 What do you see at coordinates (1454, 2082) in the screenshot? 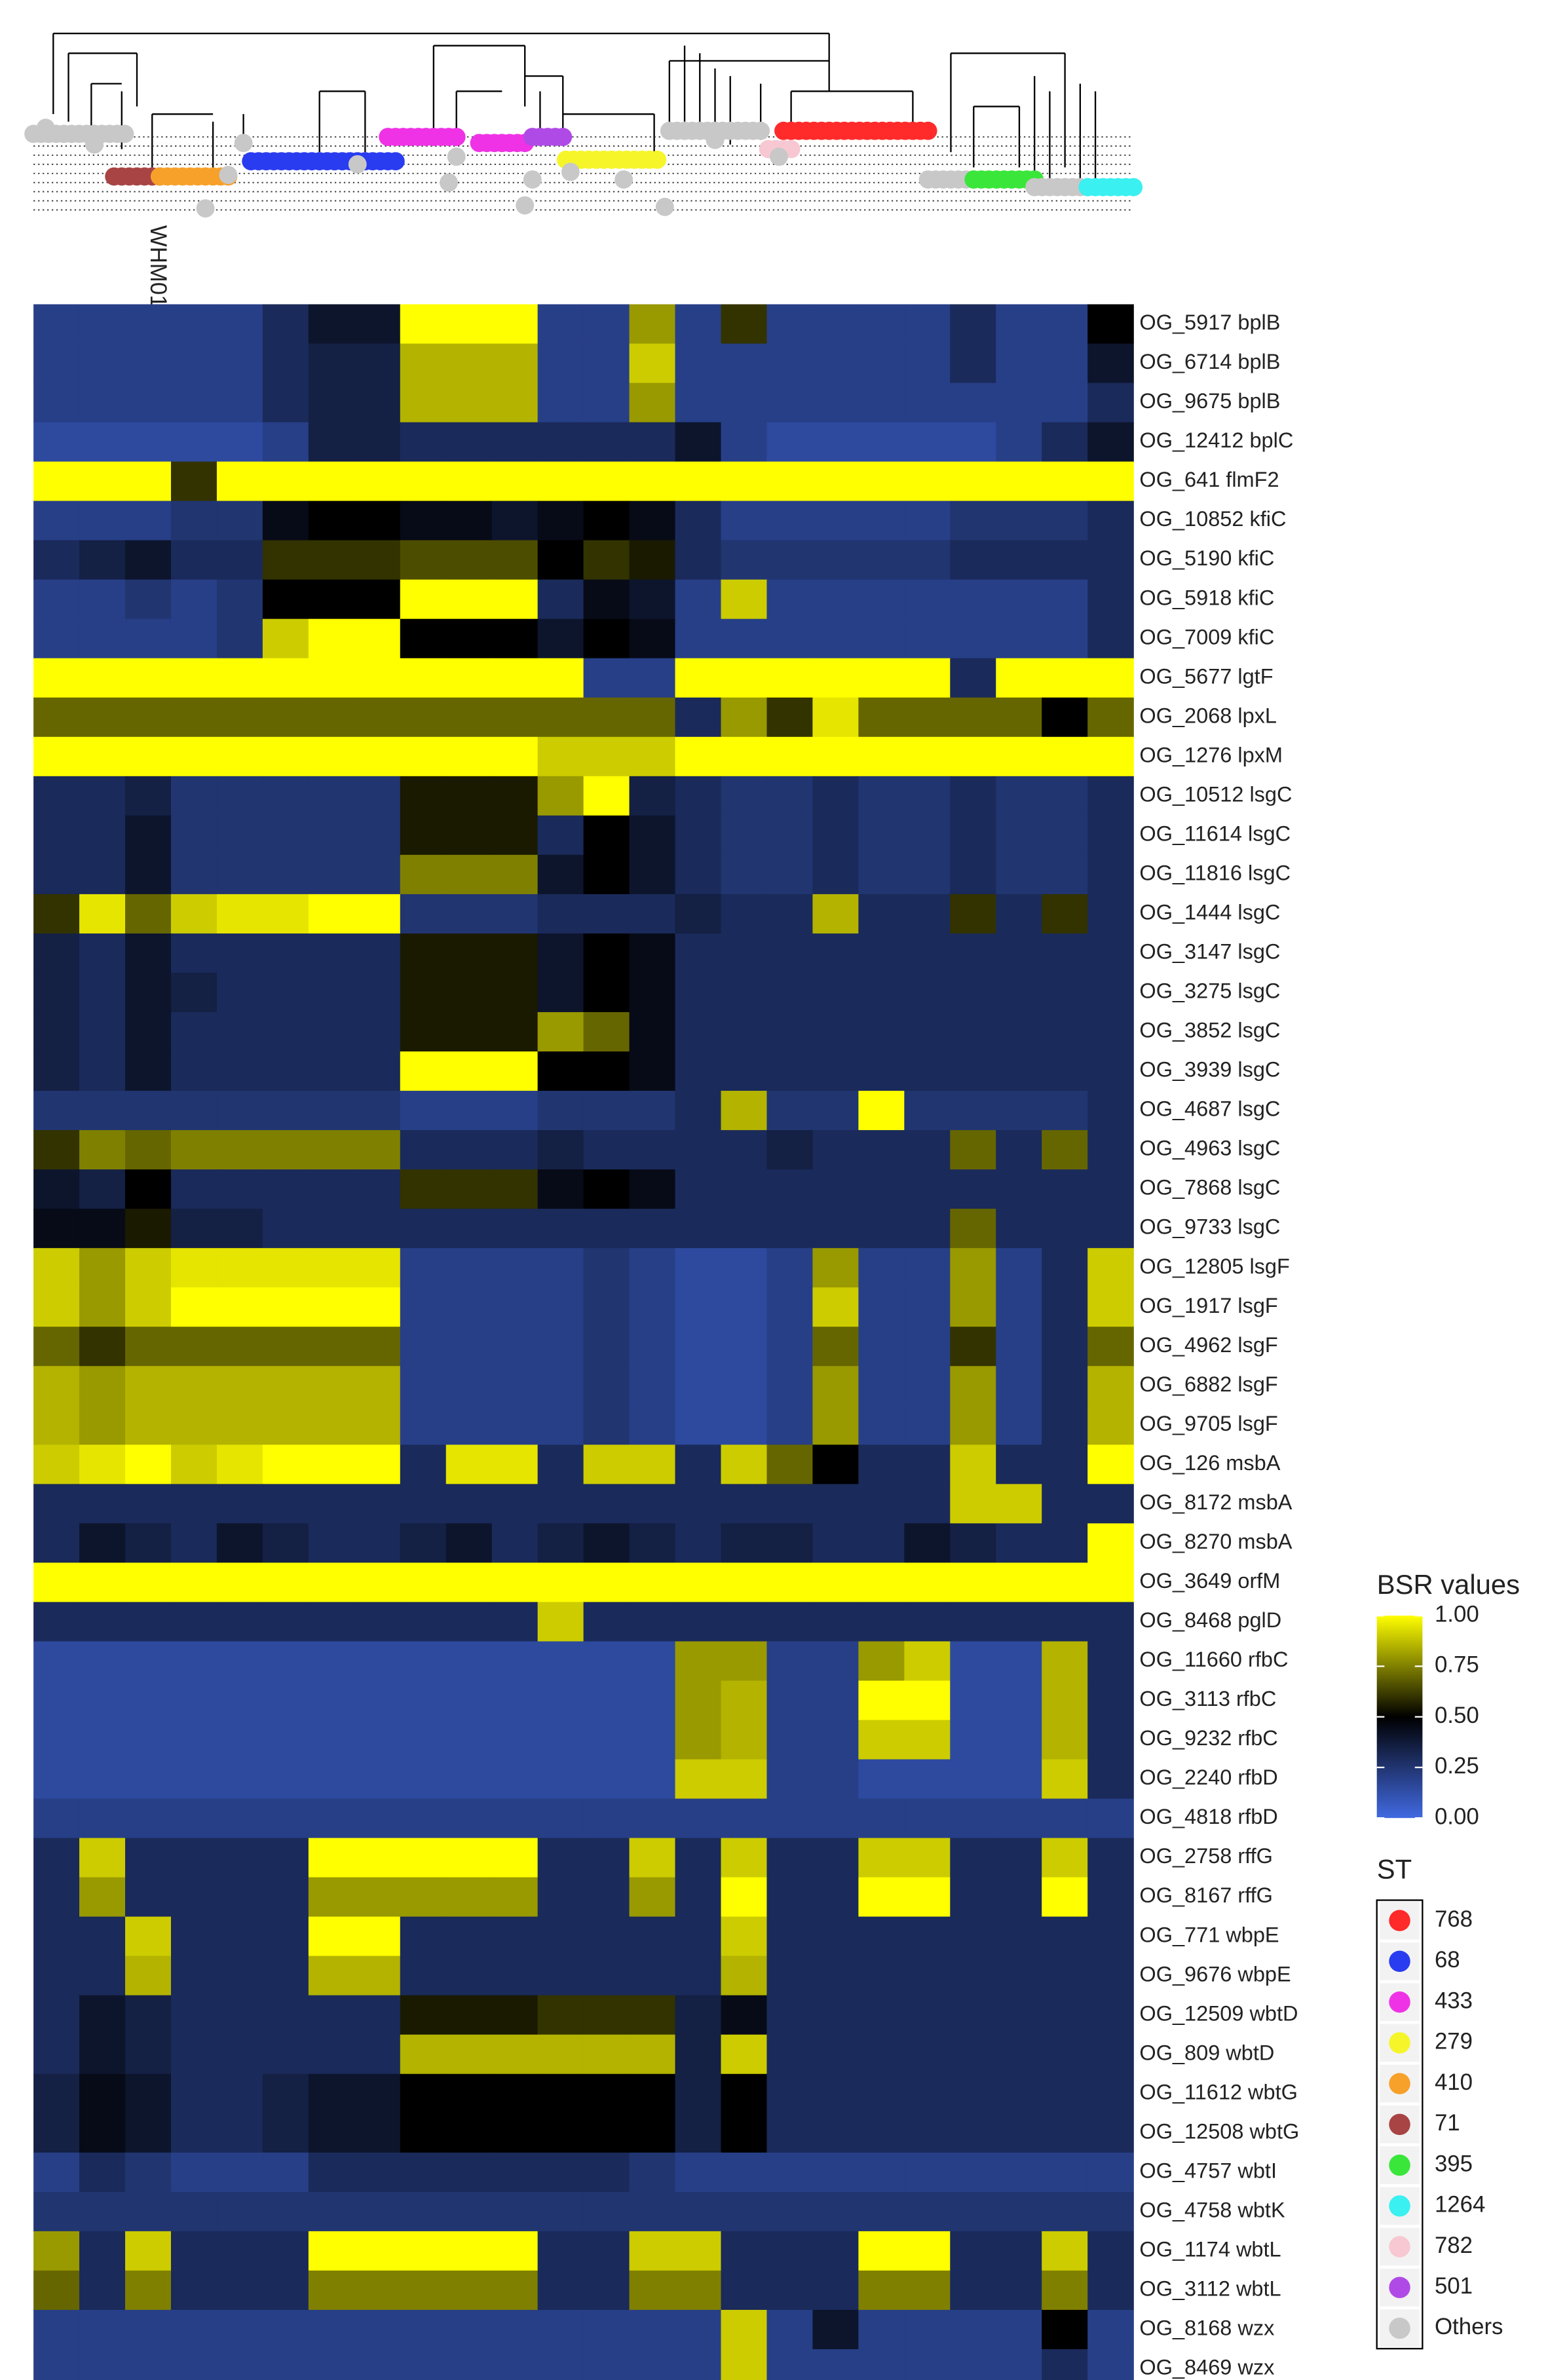
I see `legend-label: 410` at bounding box center [1454, 2082].